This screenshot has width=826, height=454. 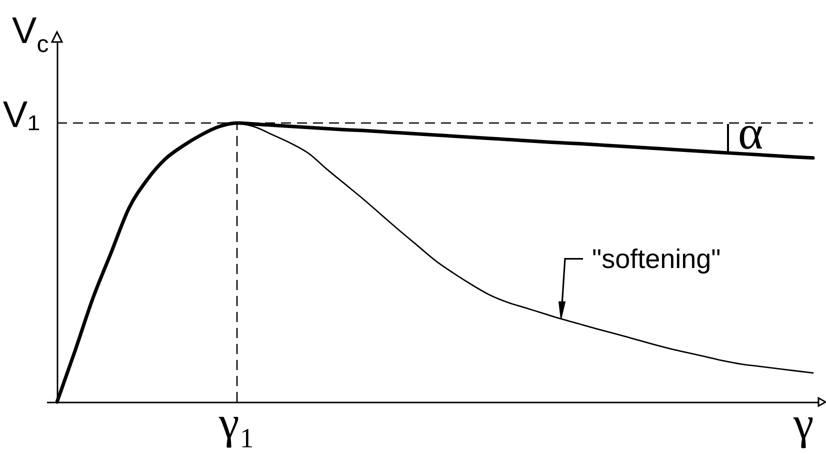 What do you see at coordinates (30, 34) in the screenshot?
I see `y-axis-title: V$_{c}$` at bounding box center [30, 34].